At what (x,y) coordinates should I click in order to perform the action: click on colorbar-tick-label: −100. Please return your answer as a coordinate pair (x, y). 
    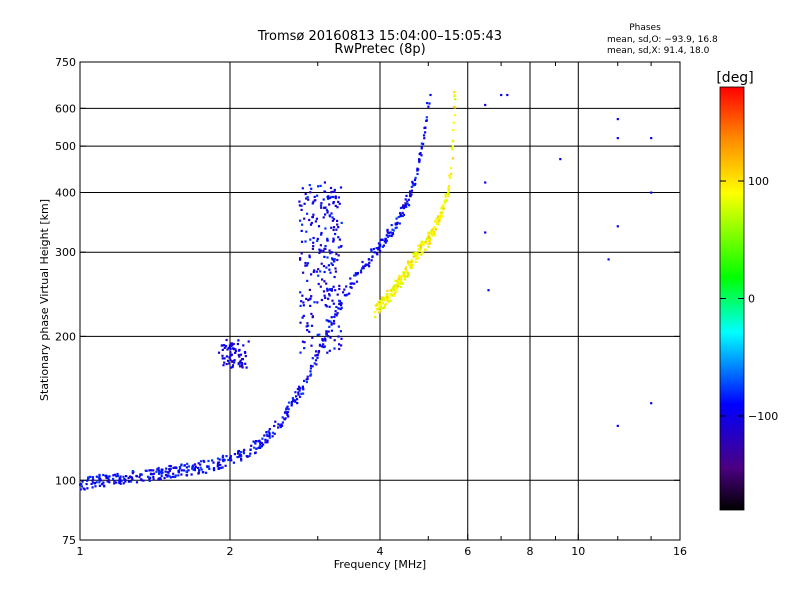
    Looking at the image, I should click on (763, 416).